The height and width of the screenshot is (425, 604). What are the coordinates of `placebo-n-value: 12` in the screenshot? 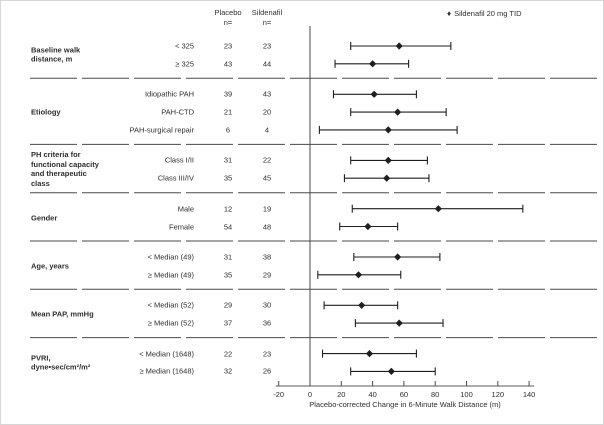 It's located at (228, 209).